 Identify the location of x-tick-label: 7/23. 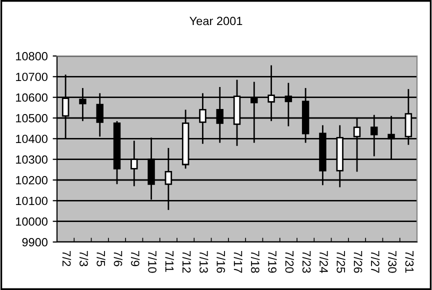
(307, 261).